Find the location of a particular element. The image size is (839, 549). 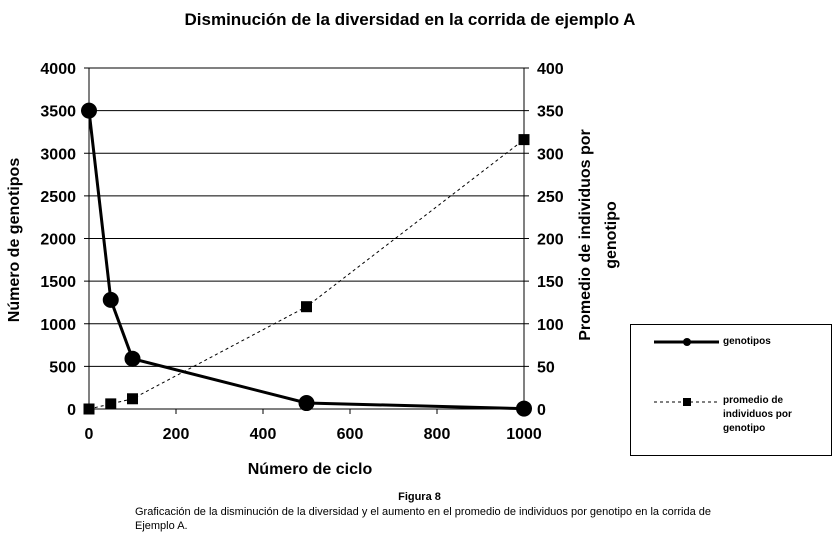

x-tick-label: 0 is located at coordinates (89, 434).